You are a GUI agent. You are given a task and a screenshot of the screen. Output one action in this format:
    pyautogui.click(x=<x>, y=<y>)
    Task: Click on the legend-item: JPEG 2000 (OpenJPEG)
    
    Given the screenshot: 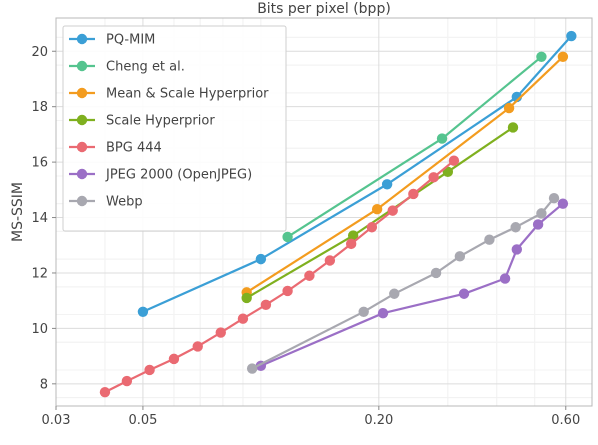 What is the action you would take?
    pyautogui.click(x=160, y=175)
    